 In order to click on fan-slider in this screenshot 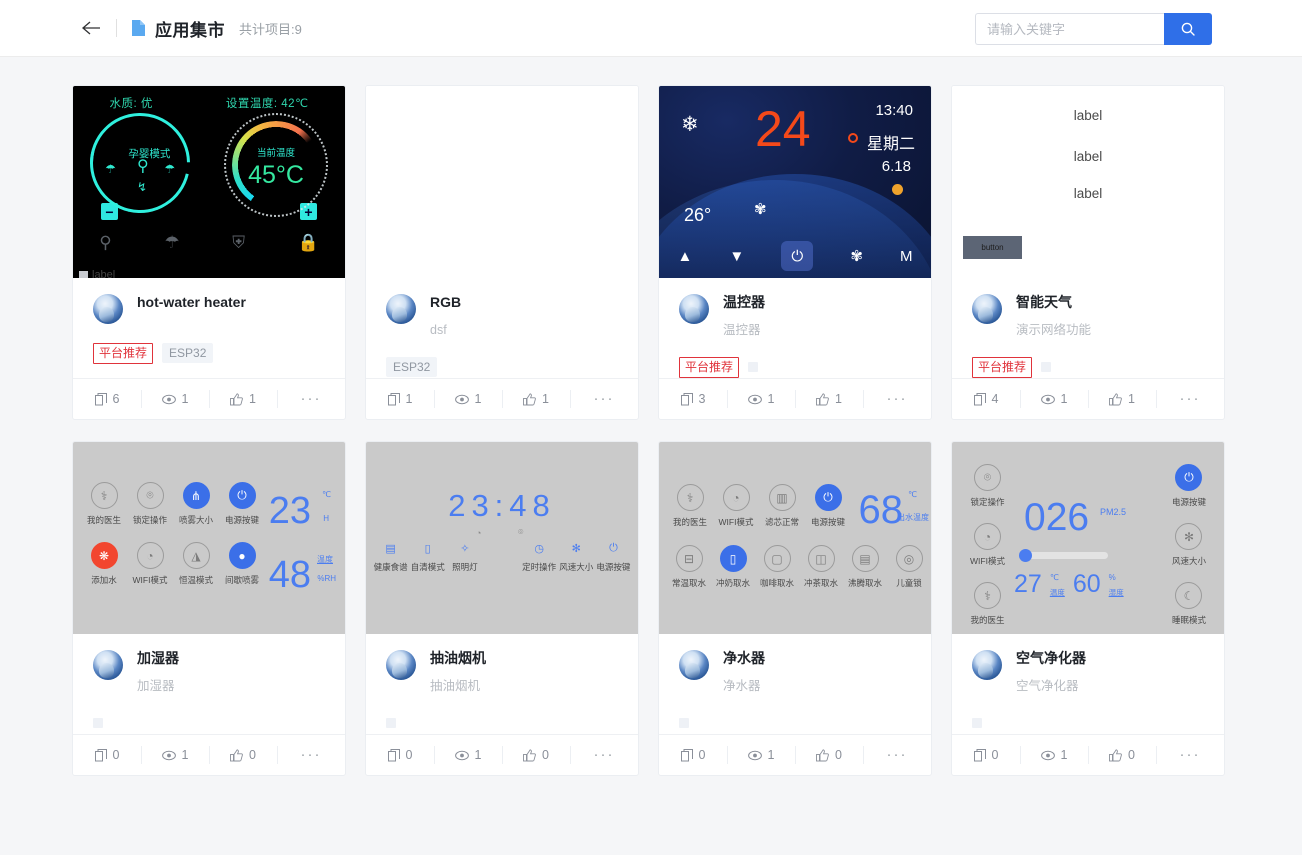, I will do `click(1063, 555)`.